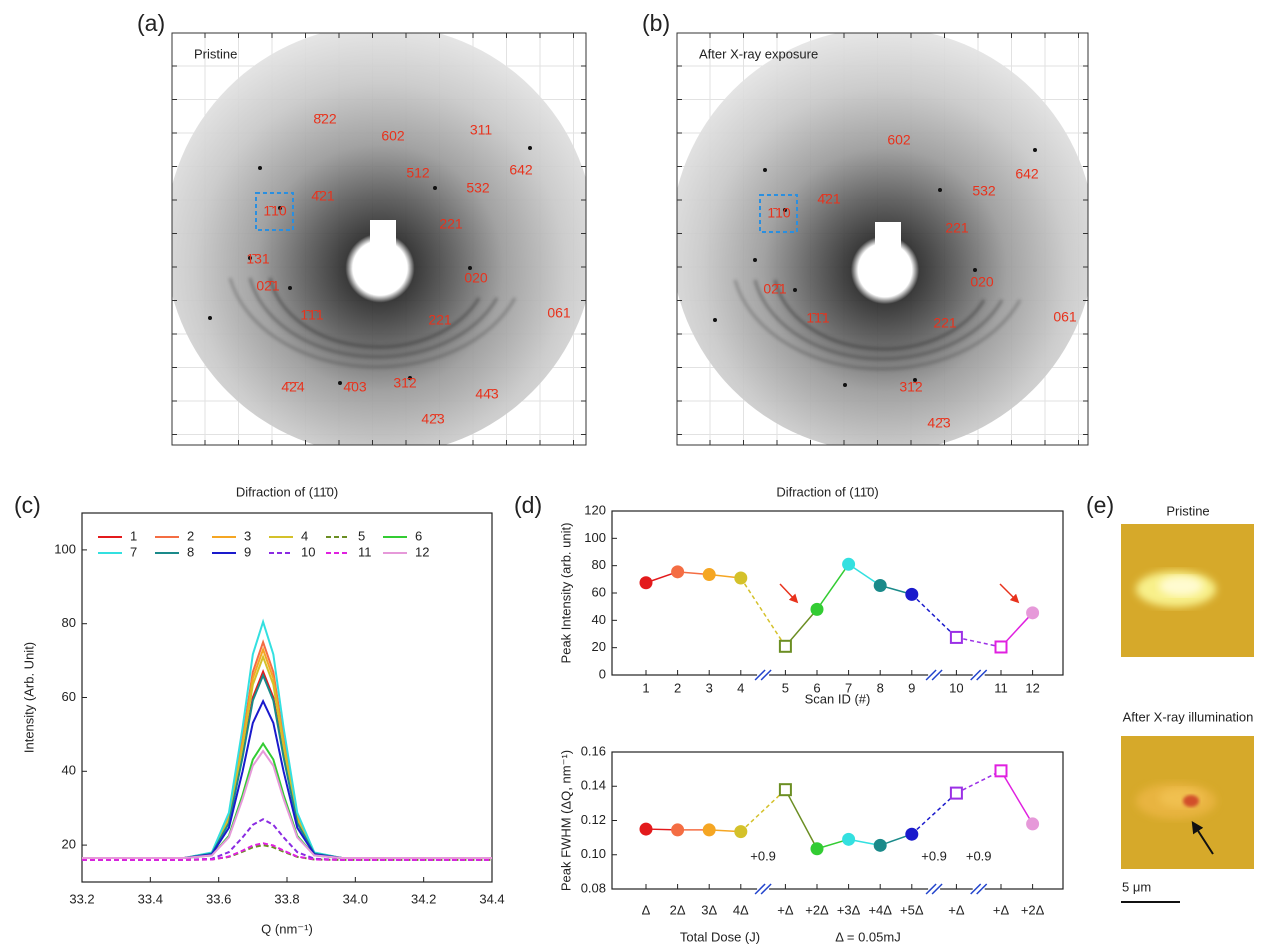  I want to click on miller-index: 512, so click(418, 173).